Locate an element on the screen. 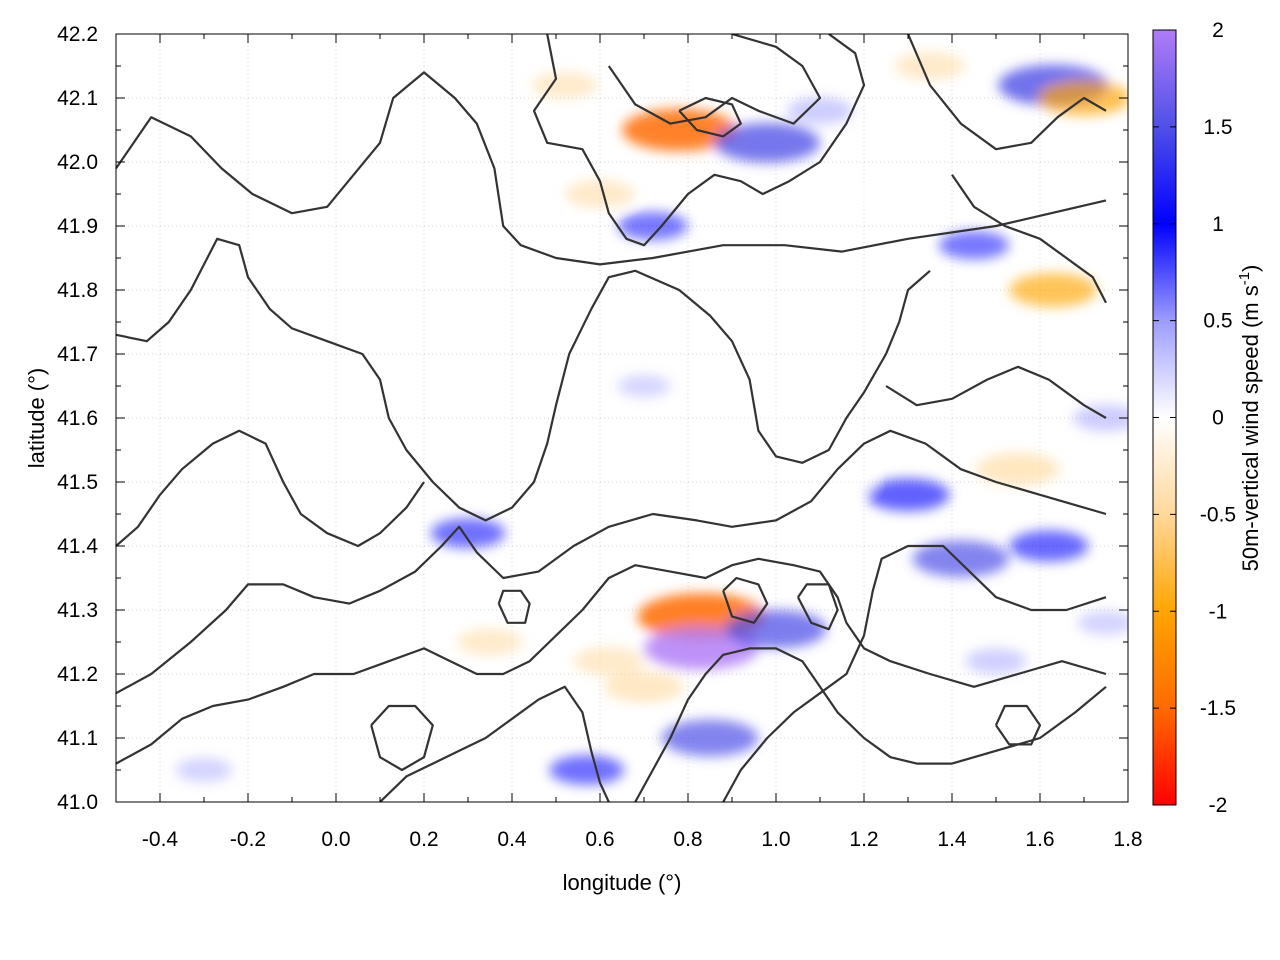 The height and width of the screenshot is (960, 1280). x-tick-label: 0.8 is located at coordinates (687, 839).